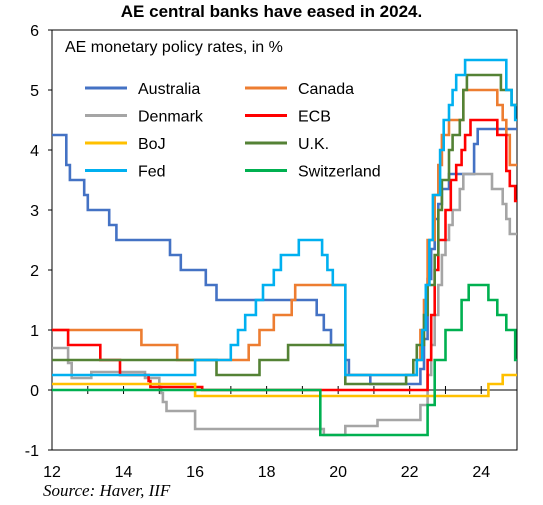  I want to click on legend-label: ECB, so click(314, 117).